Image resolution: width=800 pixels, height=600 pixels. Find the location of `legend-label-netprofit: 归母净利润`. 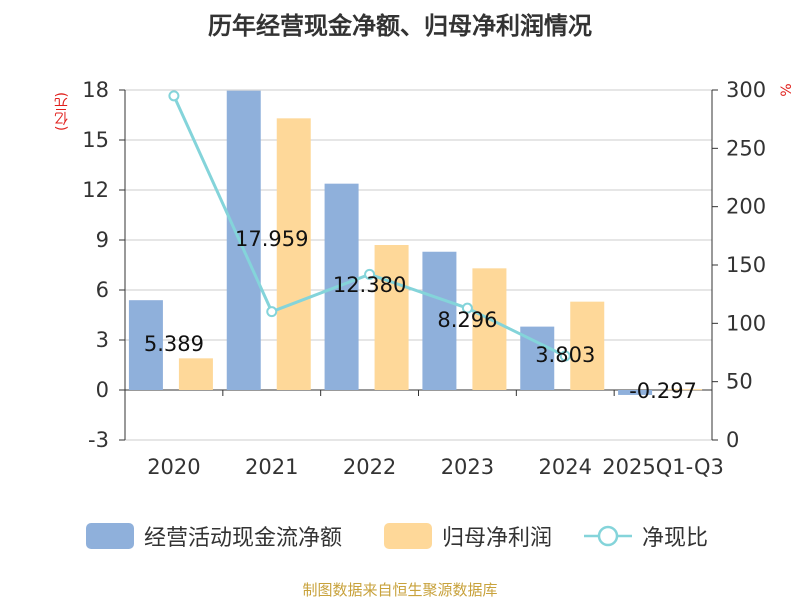

legend-label-netprofit: 归母净利润 is located at coordinates (497, 538).